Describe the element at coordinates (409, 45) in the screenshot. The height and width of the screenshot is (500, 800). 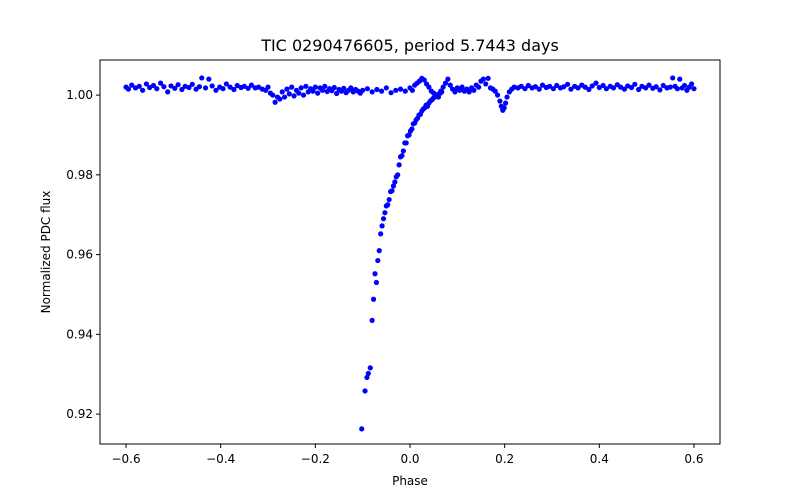
I see `chart-title: TIC 0290476605, period 5.7443 days` at that location.